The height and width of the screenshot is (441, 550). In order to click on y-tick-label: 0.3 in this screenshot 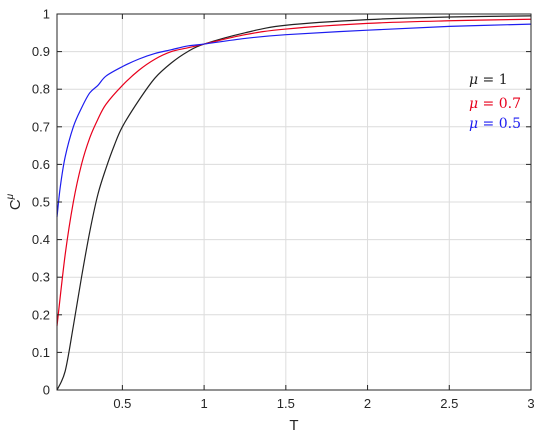, I will do `click(41, 277)`.